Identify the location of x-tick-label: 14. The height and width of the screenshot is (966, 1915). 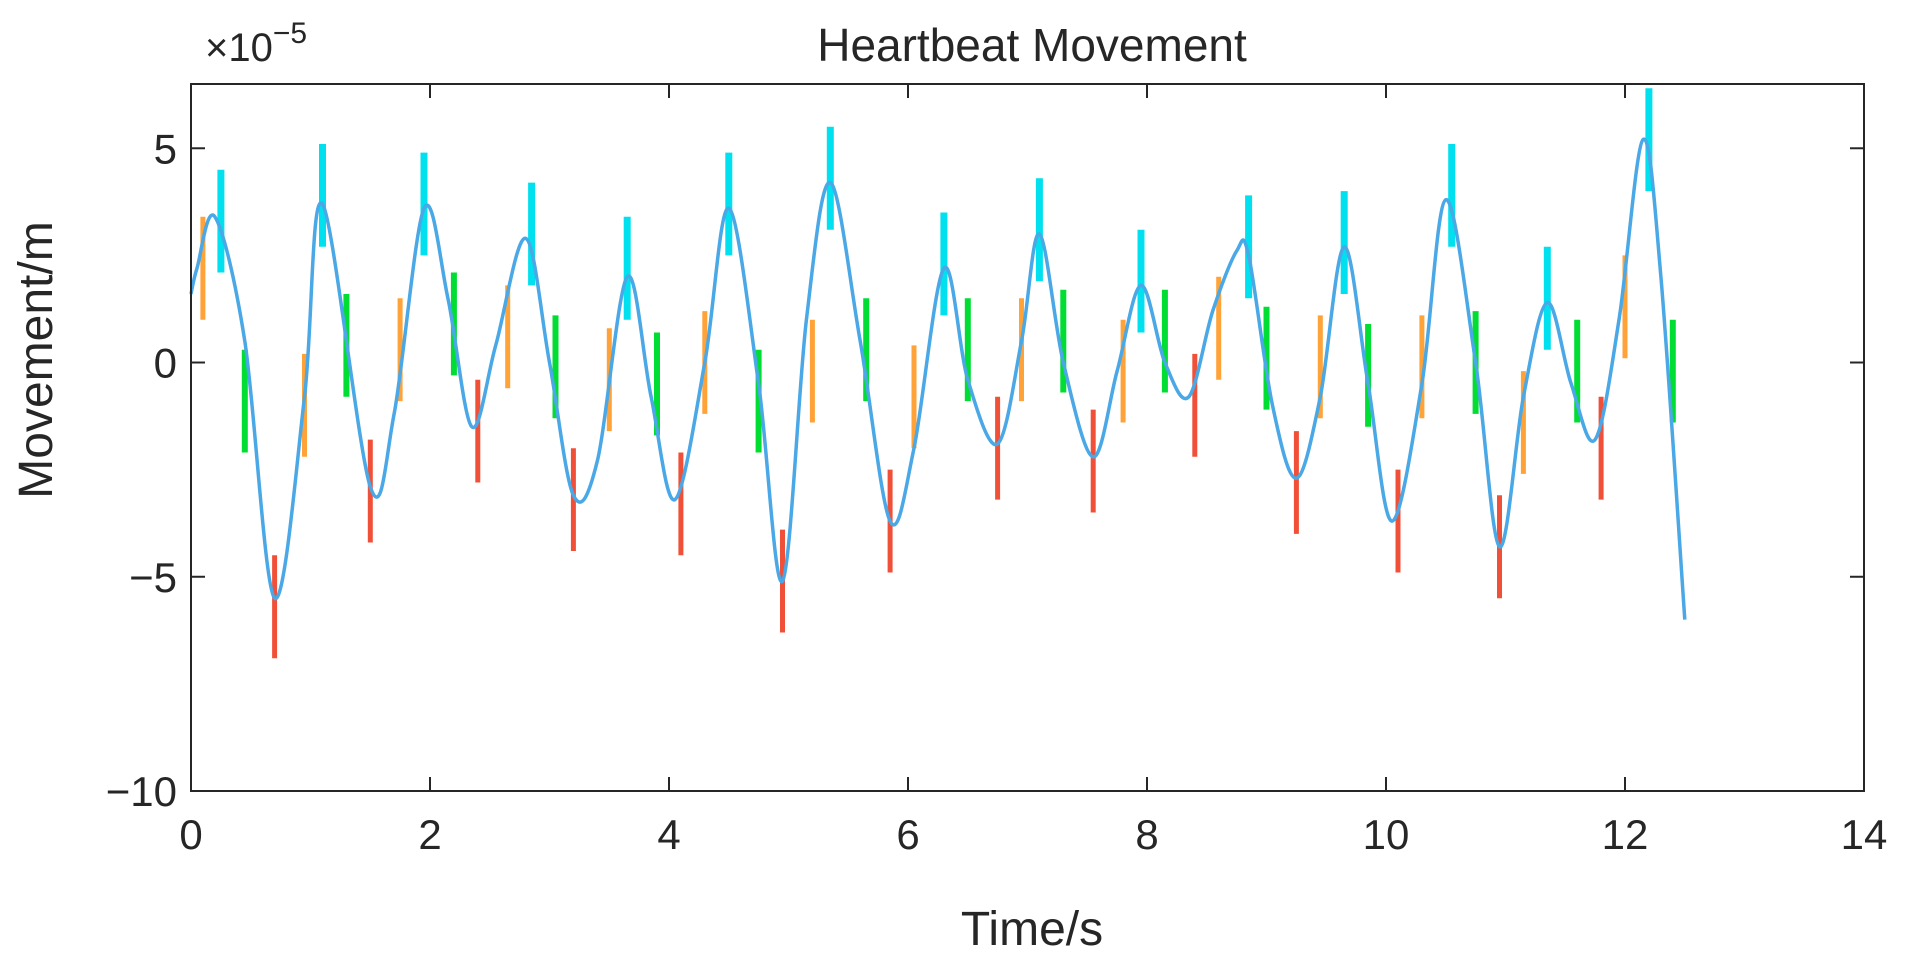
(1864, 834).